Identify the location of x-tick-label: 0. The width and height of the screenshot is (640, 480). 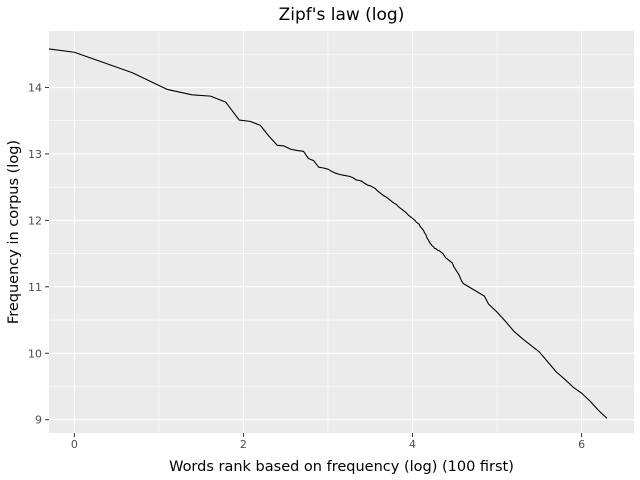
(74, 444).